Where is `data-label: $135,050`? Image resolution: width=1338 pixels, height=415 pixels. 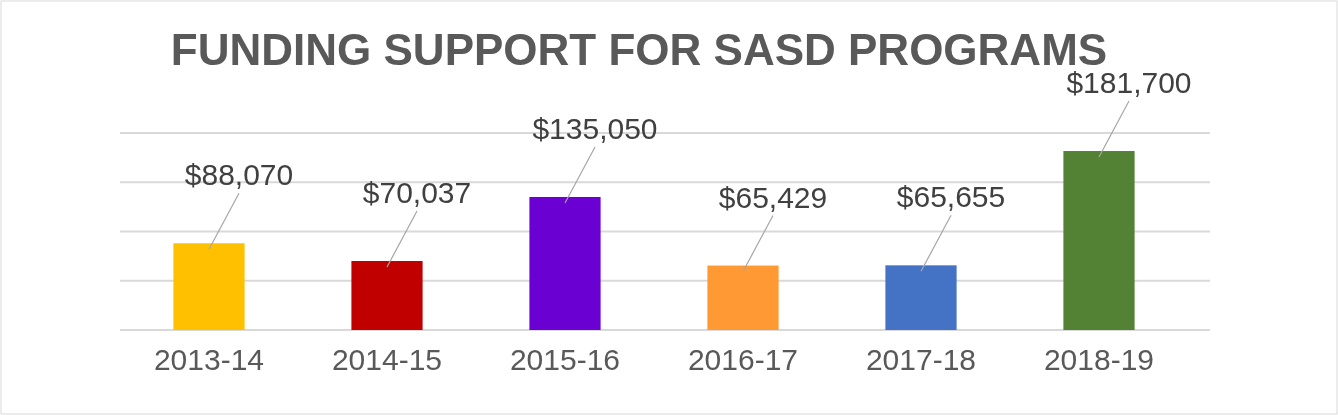 data-label: $135,050 is located at coordinates (595, 128).